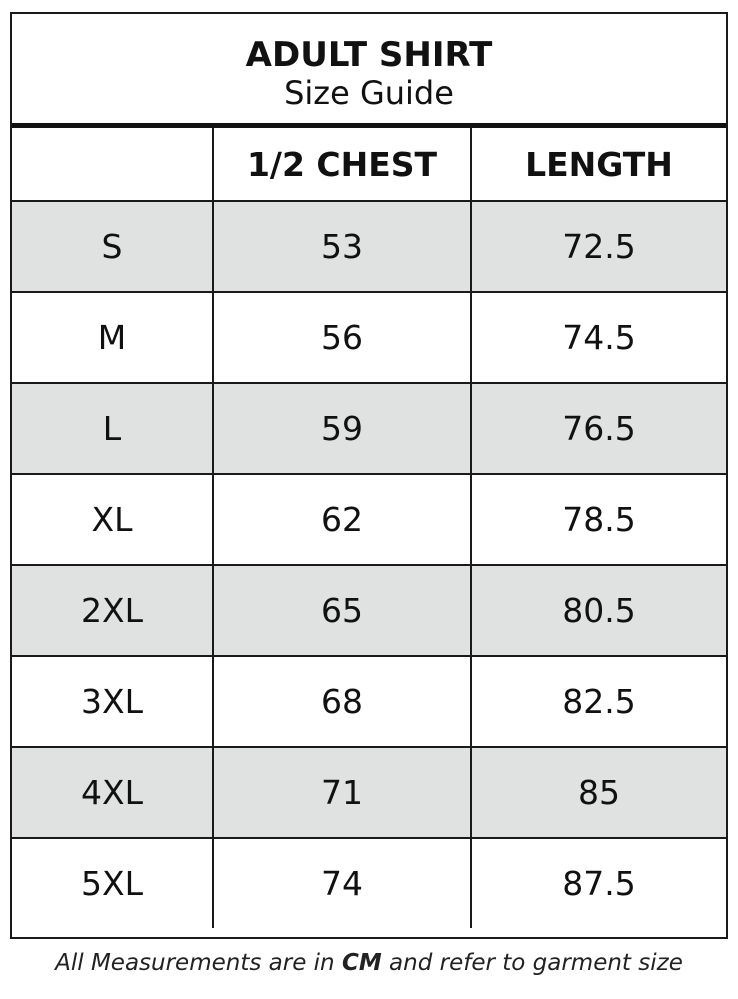 This screenshot has height=999, width=738. Describe the element at coordinates (342, 792) in the screenshot. I see `cell-chest: 71` at that location.